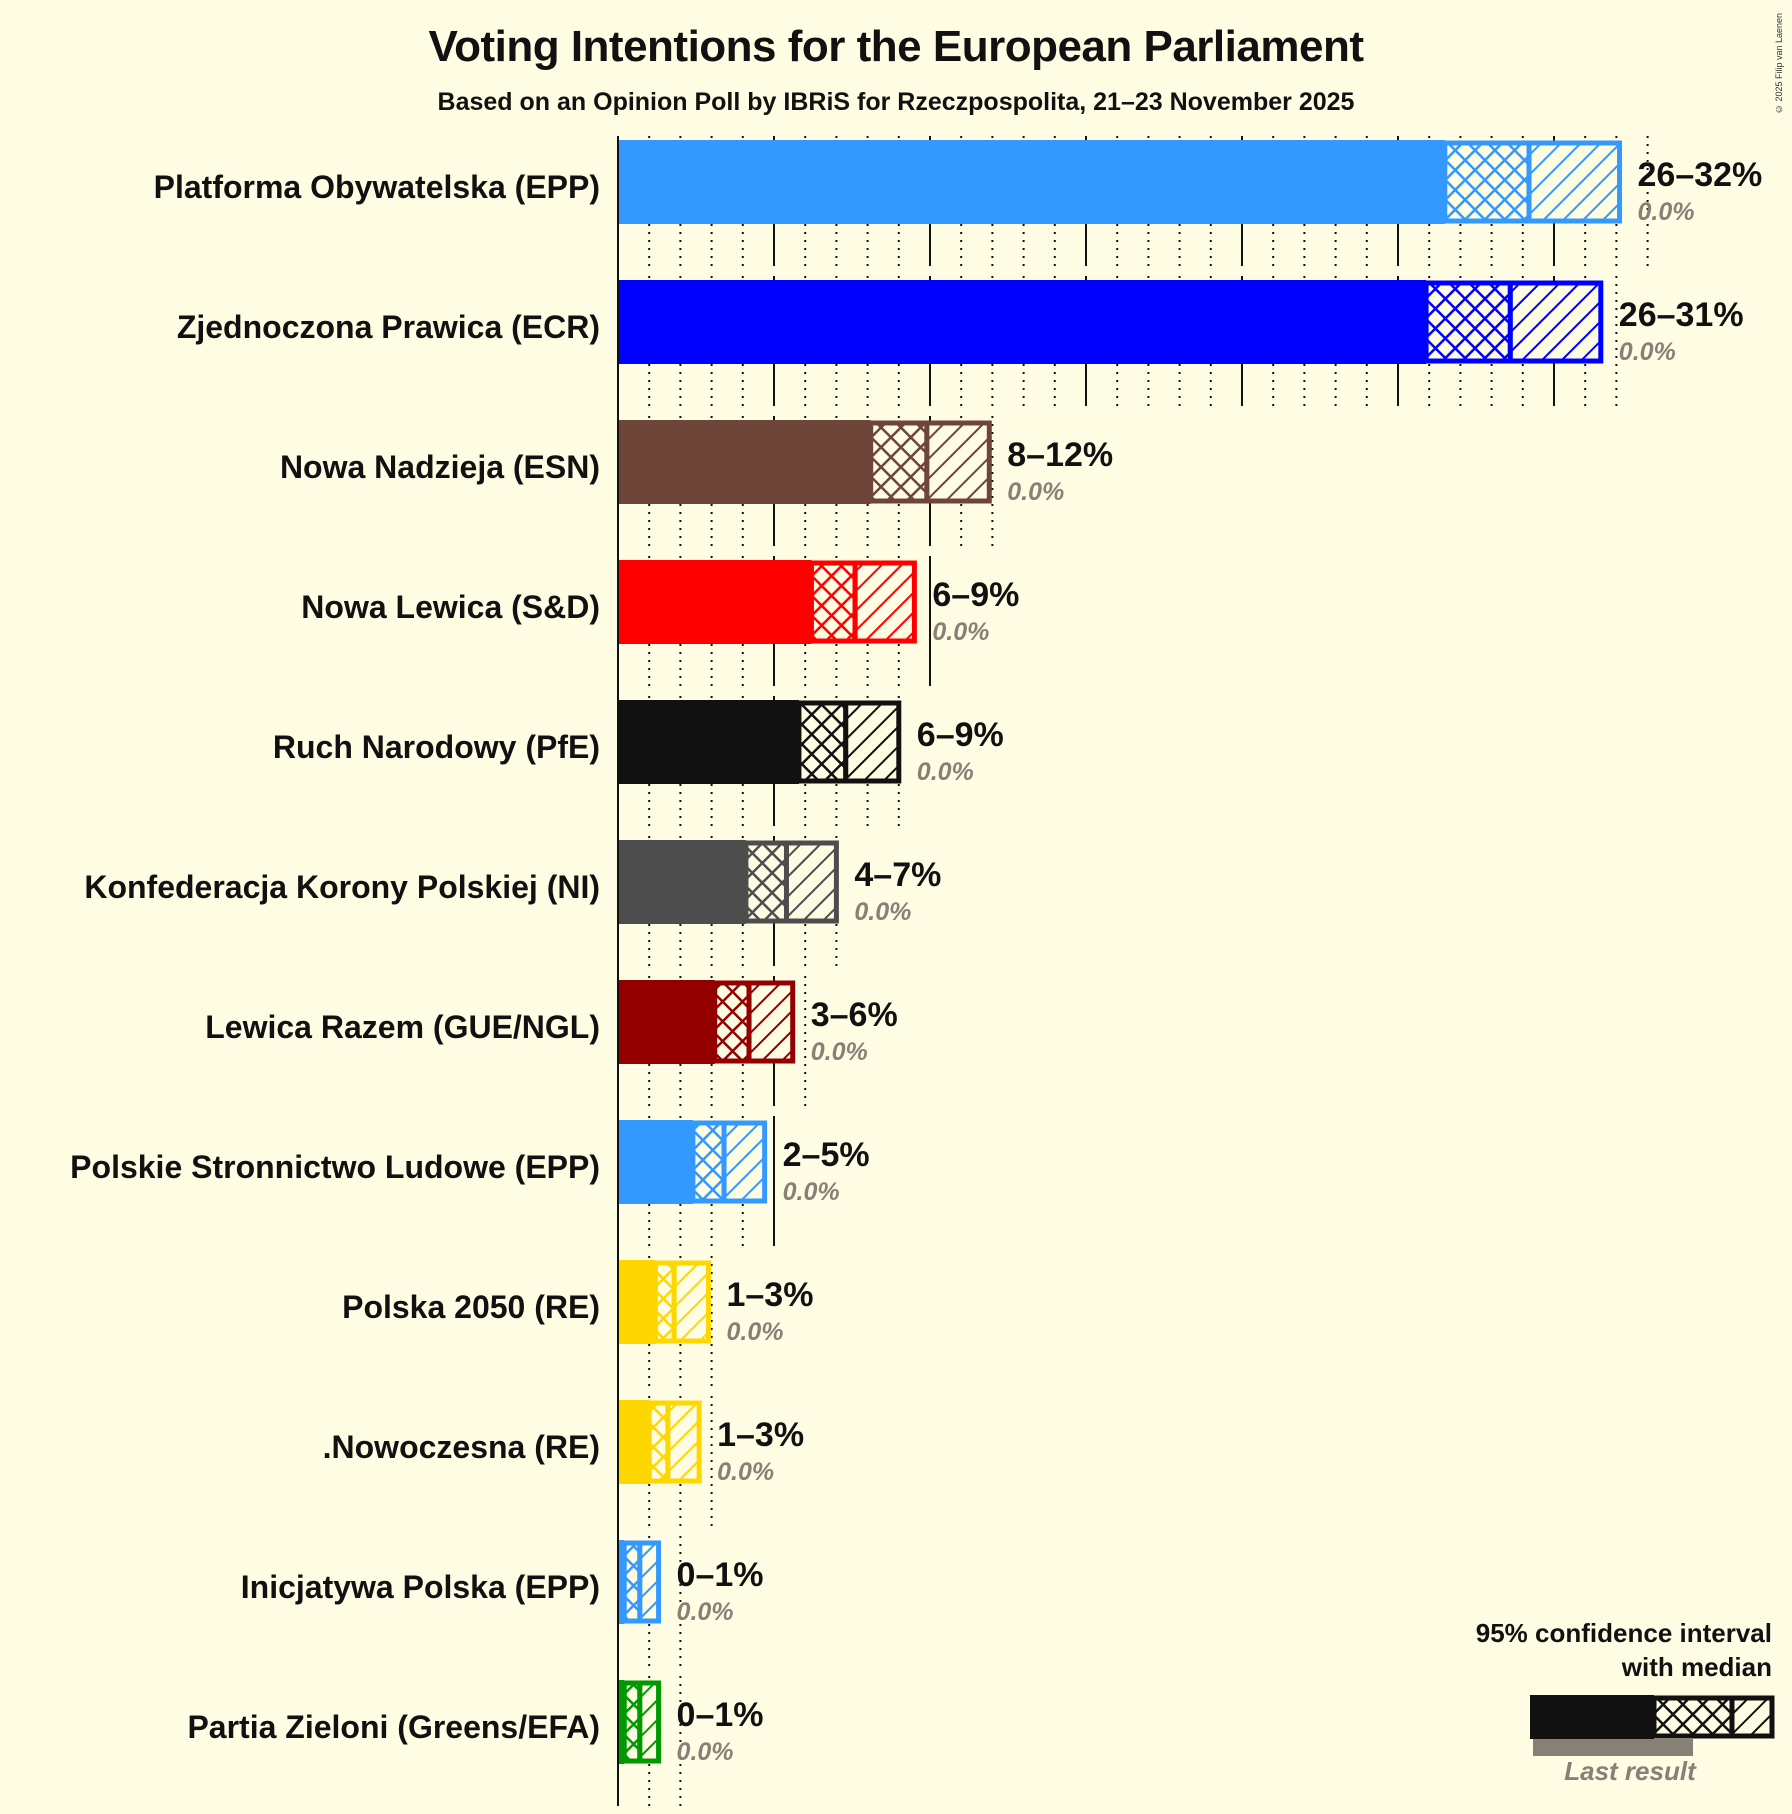  What do you see at coordinates (1572, 1650) in the screenshot?
I see `legend-title: 95% confidence interval with median` at bounding box center [1572, 1650].